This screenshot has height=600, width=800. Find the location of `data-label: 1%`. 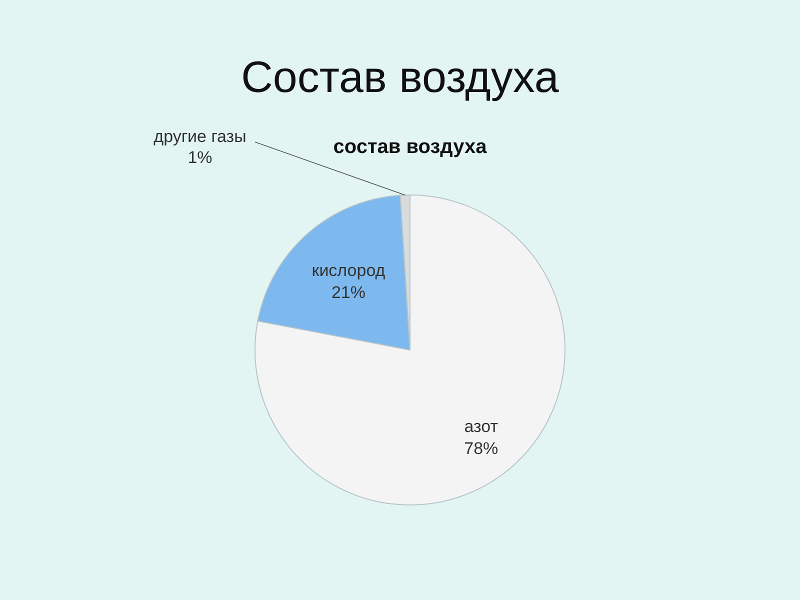

data-label: 1% is located at coordinates (200, 157).